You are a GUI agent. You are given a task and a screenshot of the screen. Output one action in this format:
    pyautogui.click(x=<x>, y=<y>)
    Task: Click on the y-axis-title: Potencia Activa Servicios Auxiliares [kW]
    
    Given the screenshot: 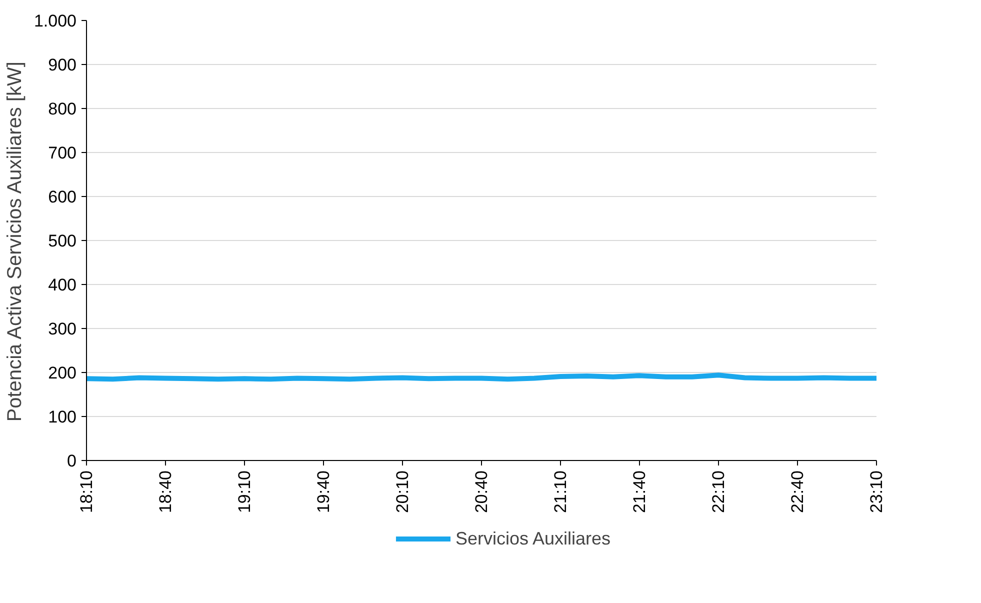 What is the action you would take?
    pyautogui.click(x=15, y=242)
    